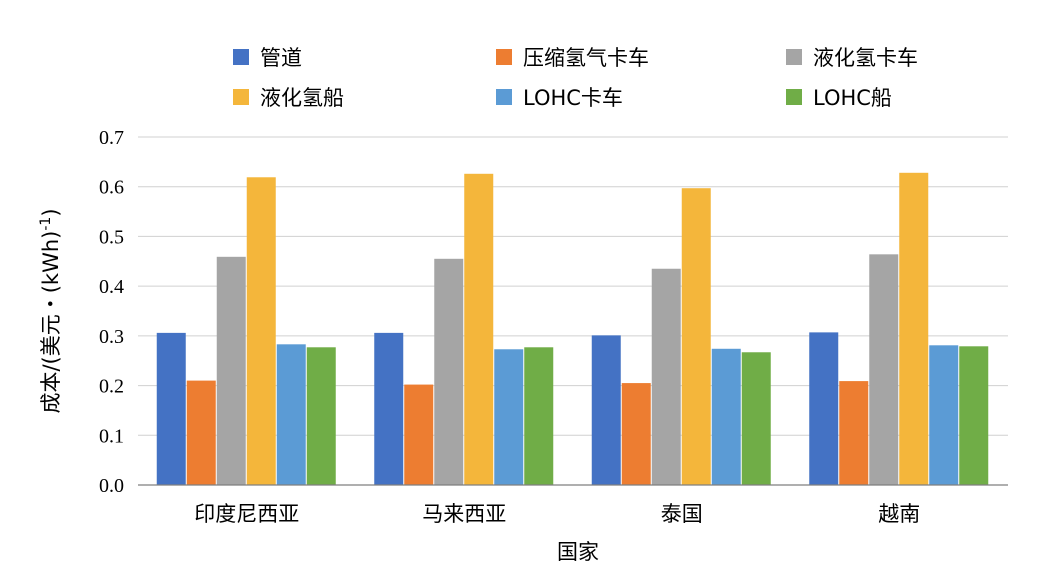  Describe the element at coordinates (51, 322) in the screenshot. I see `y-axis-title-main: 成本/(美元・(kWh)` at that location.